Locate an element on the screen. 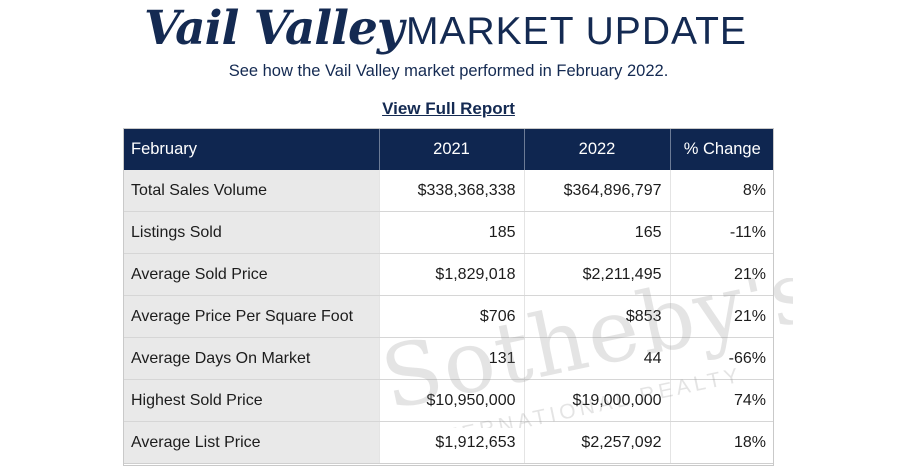  view-full-report-link: View Full Report is located at coordinates (448, 108).